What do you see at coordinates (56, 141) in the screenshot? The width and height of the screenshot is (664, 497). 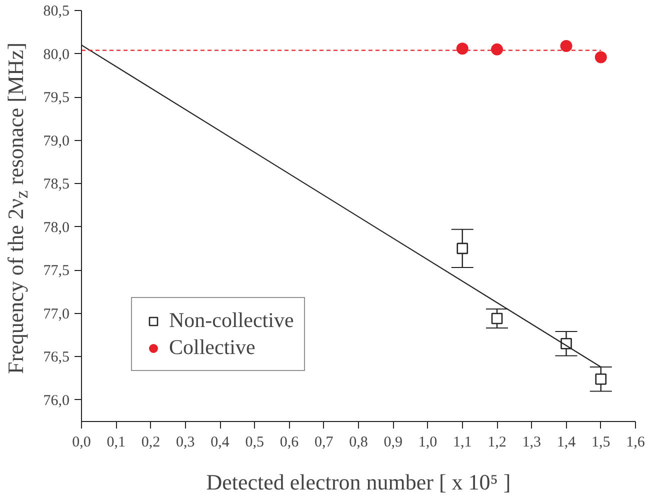 I see `y-tick-label: 79,0` at bounding box center [56, 141].